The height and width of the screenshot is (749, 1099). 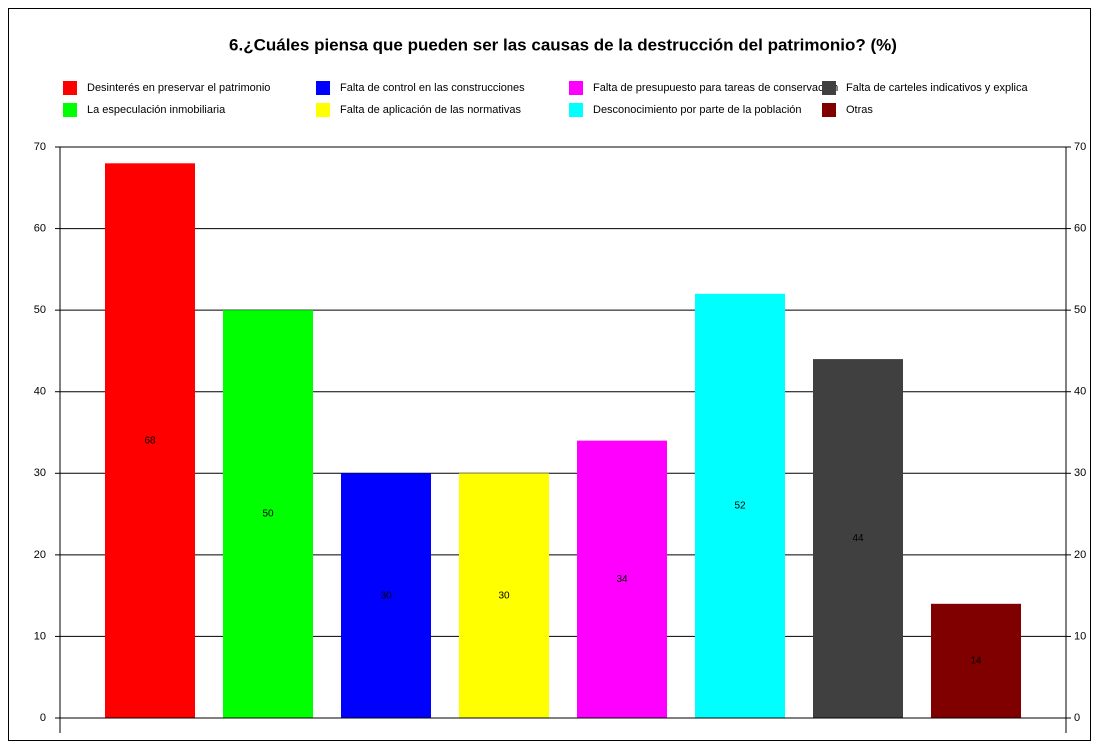 What do you see at coordinates (40, 473) in the screenshot?
I see `y-tick-label: 30` at bounding box center [40, 473].